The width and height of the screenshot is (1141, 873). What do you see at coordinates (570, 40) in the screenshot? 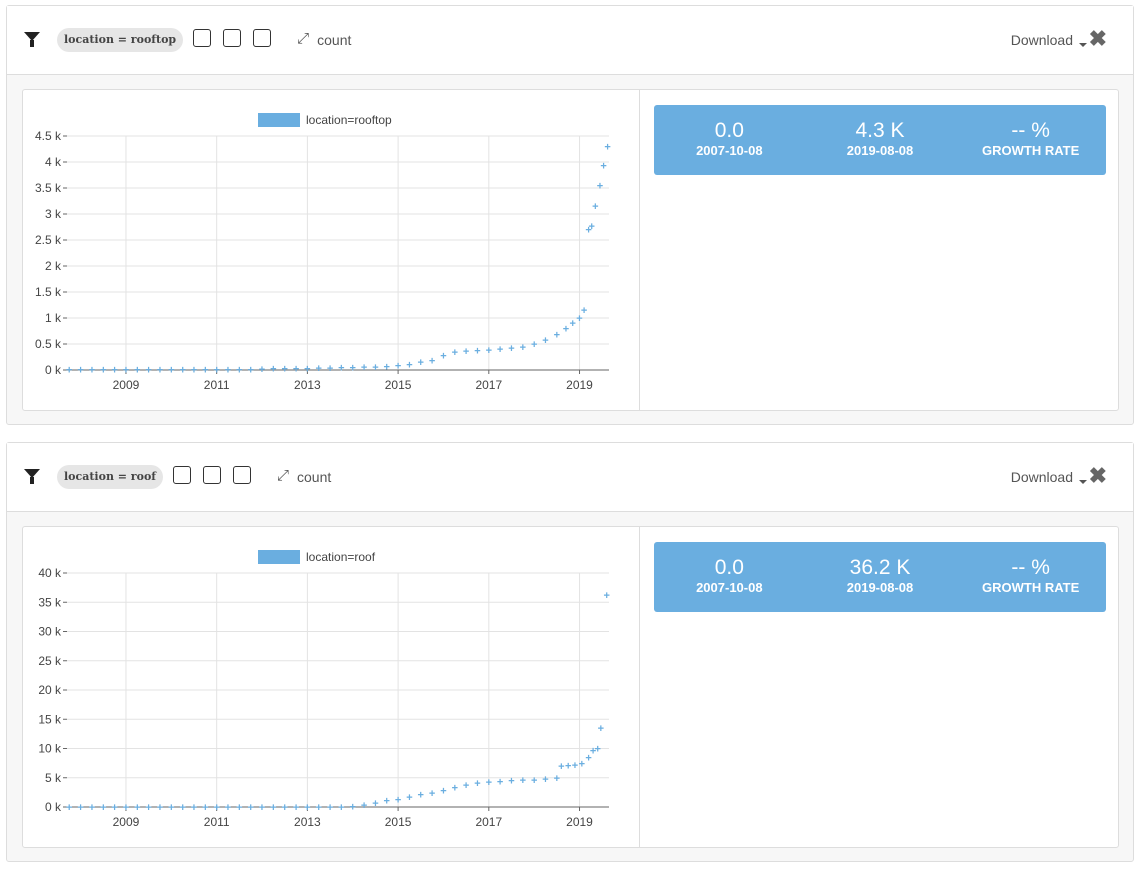
I see `panel-header: location = rooftop ⤢ count Download ✖` at bounding box center [570, 40].